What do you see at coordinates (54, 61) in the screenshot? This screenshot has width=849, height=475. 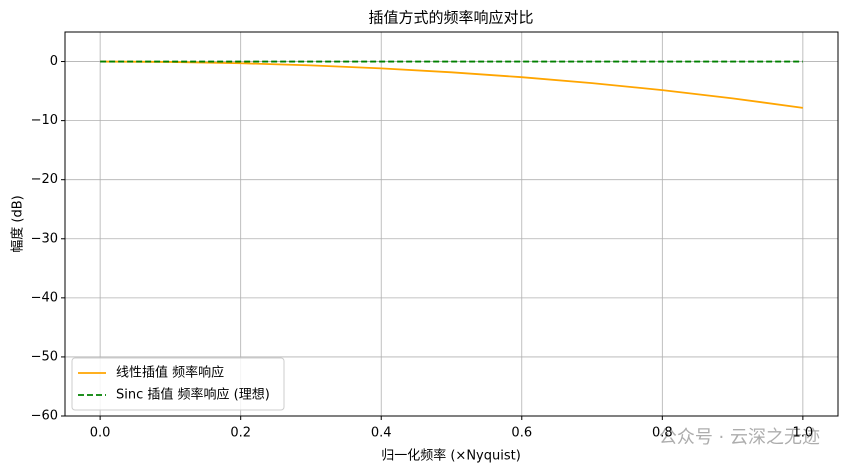 I see `y-tick-label: 0` at bounding box center [54, 61].